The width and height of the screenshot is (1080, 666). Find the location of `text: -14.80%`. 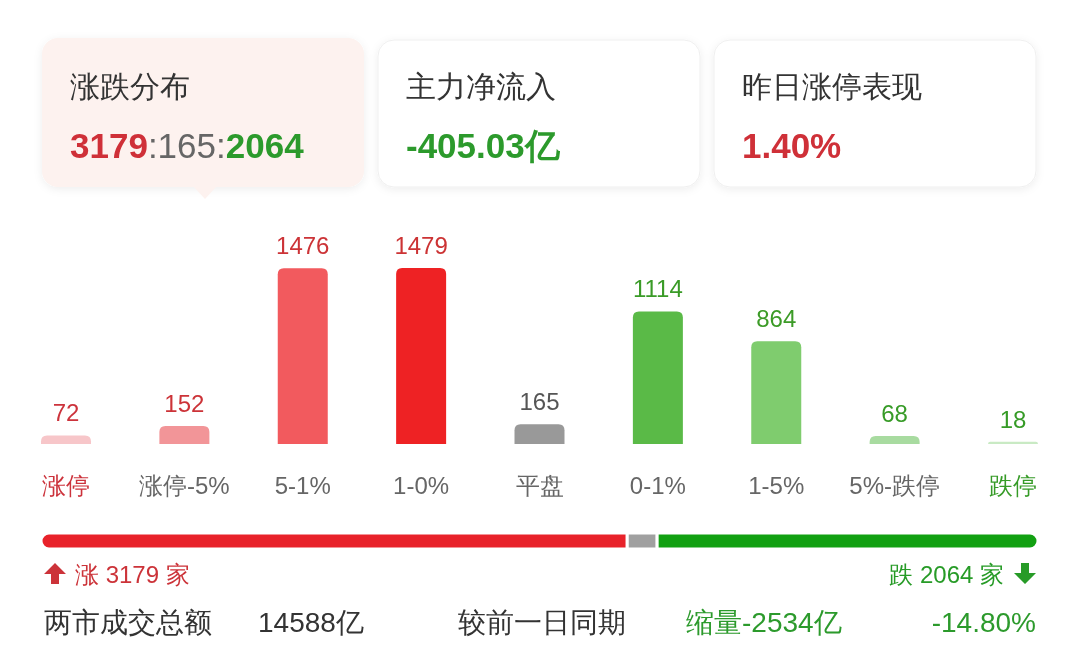

text: -14.80% is located at coordinates (983, 622).